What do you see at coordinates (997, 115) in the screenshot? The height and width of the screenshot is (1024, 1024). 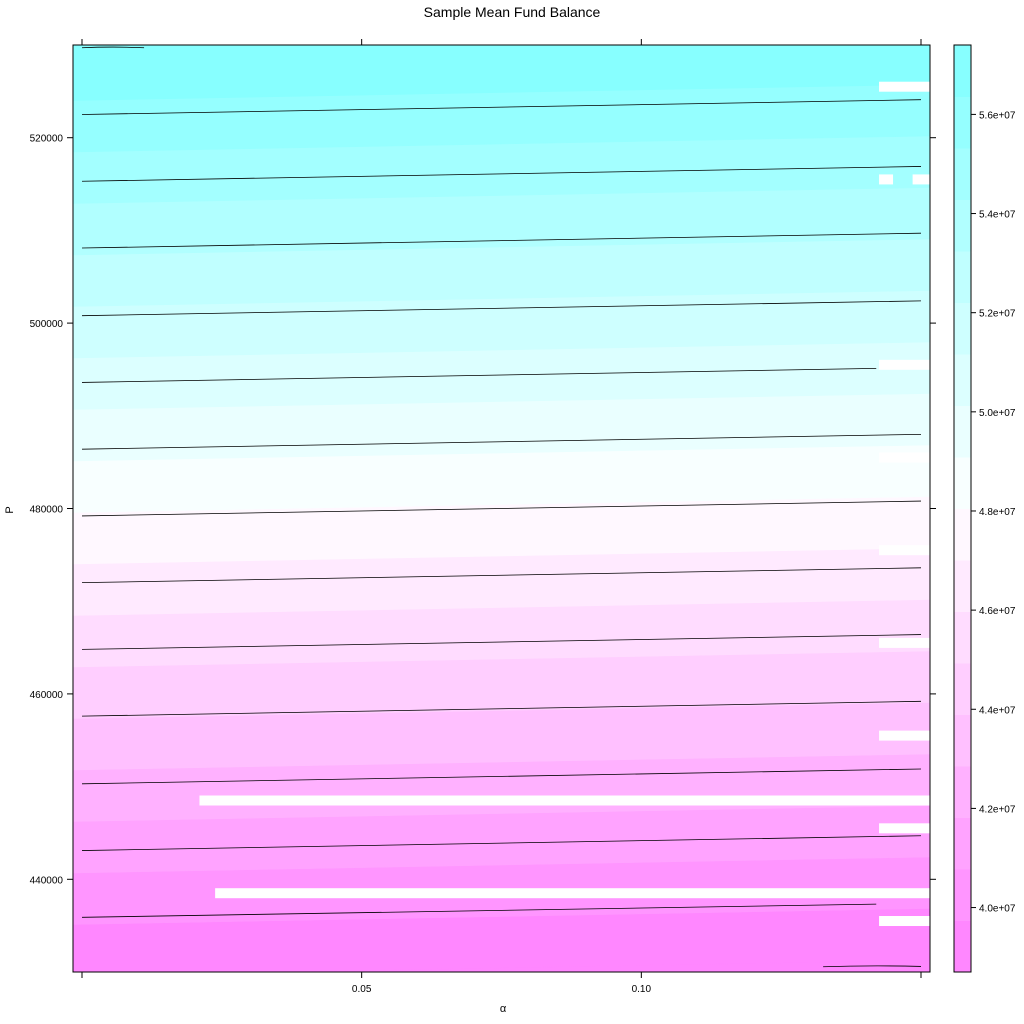 I see `colorbar-tick-label: 5.6e+07` at bounding box center [997, 115].